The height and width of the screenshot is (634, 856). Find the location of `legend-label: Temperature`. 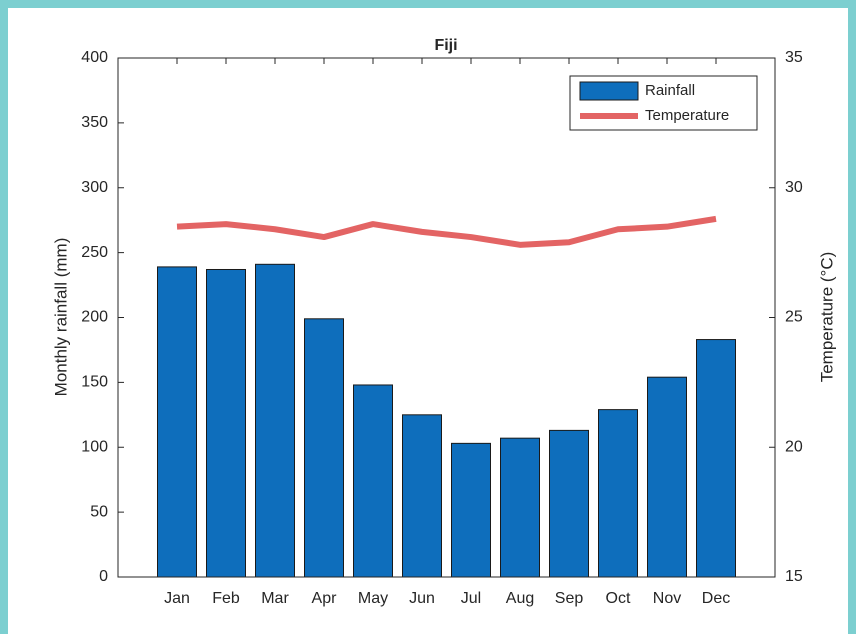

legend-label: Temperature is located at coordinates (687, 115).